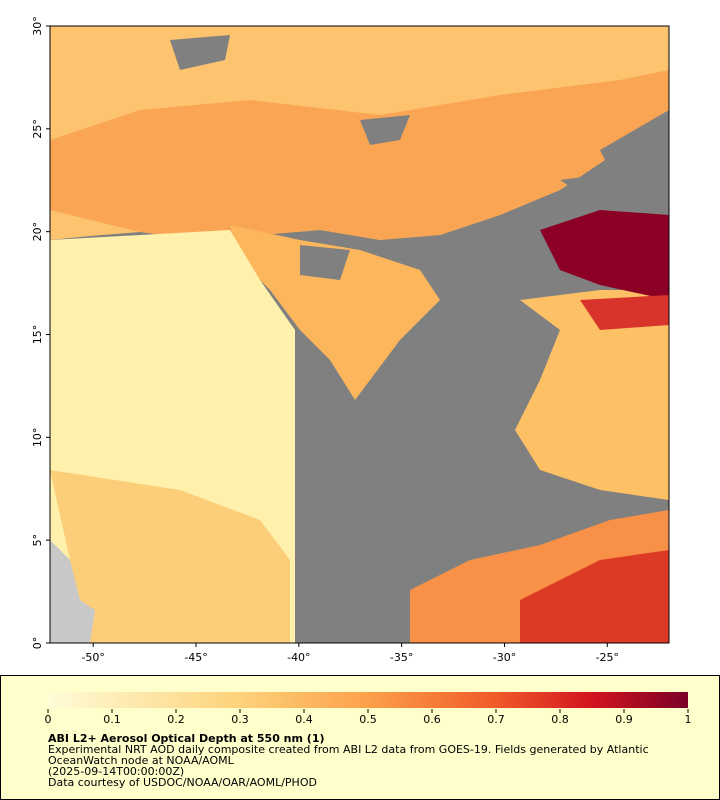  What do you see at coordinates (116, 771) in the screenshot?
I see `time-label: (2025-09-14T00:00:00Z)` at bounding box center [116, 771].